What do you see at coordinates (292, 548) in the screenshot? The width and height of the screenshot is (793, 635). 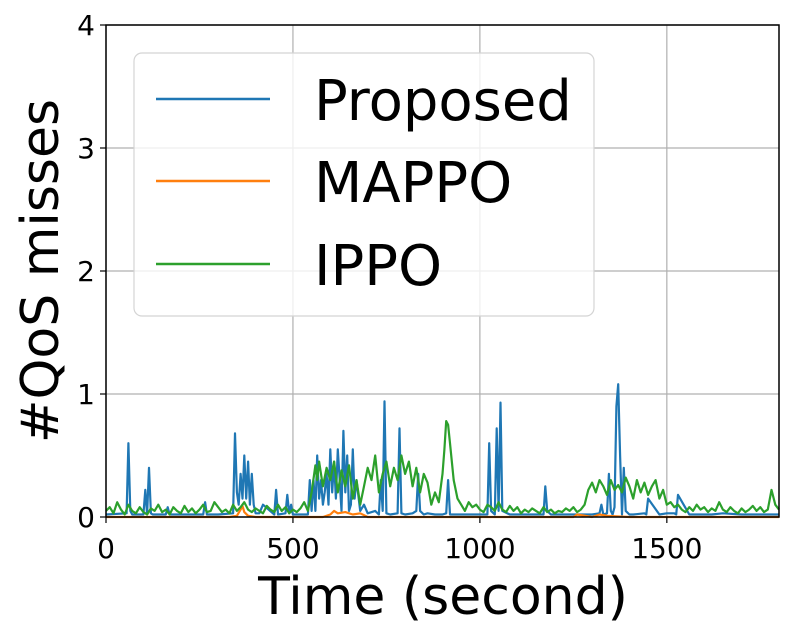 I see `x-tick-label: 500` at bounding box center [292, 548].